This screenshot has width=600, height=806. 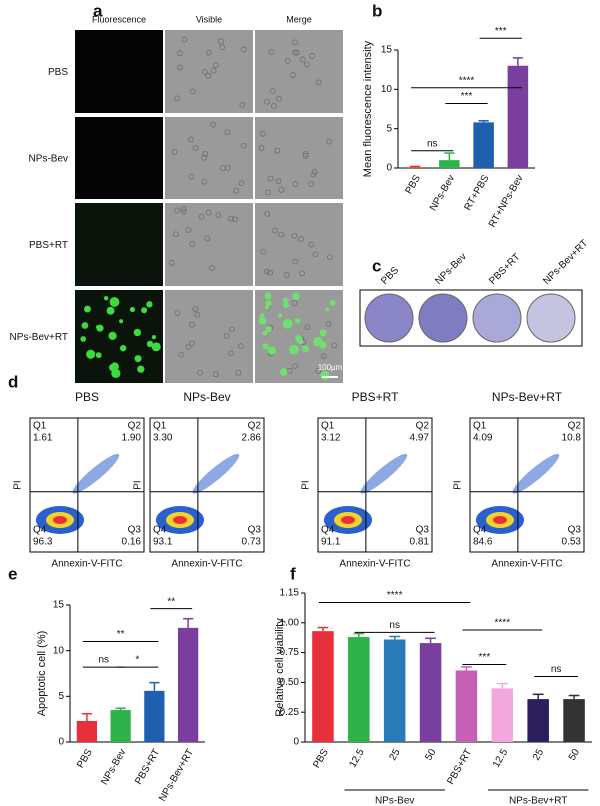 What do you see at coordinates (556, 669) in the screenshot?
I see `significance-label: ns` at bounding box center [556, 669].